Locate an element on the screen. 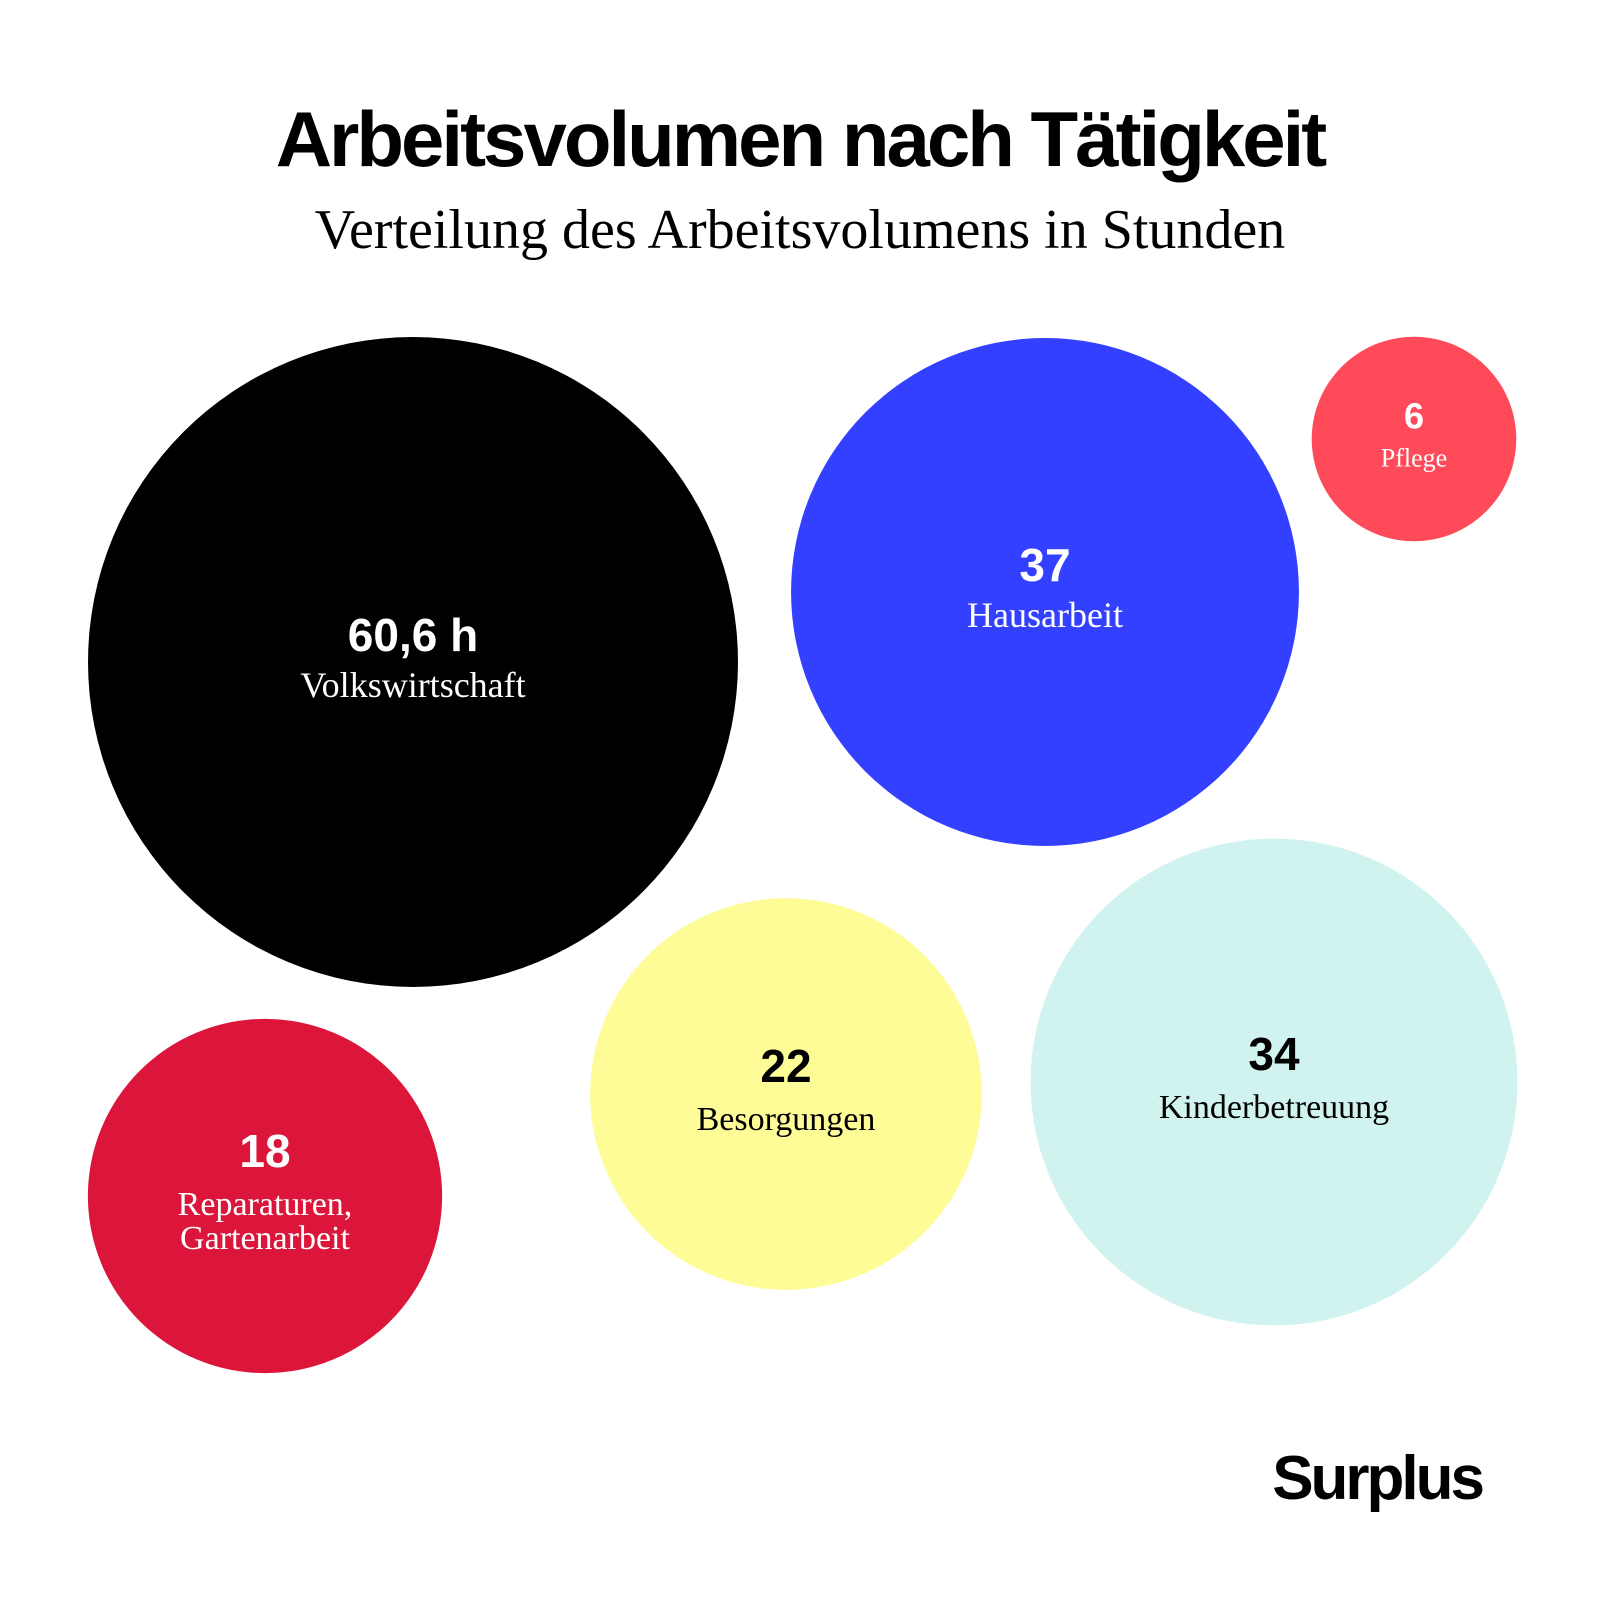 The height and width of the screenshot is (1600, 1600). bubble-circle-hausarbeit is located at coordinates (1045, 592).